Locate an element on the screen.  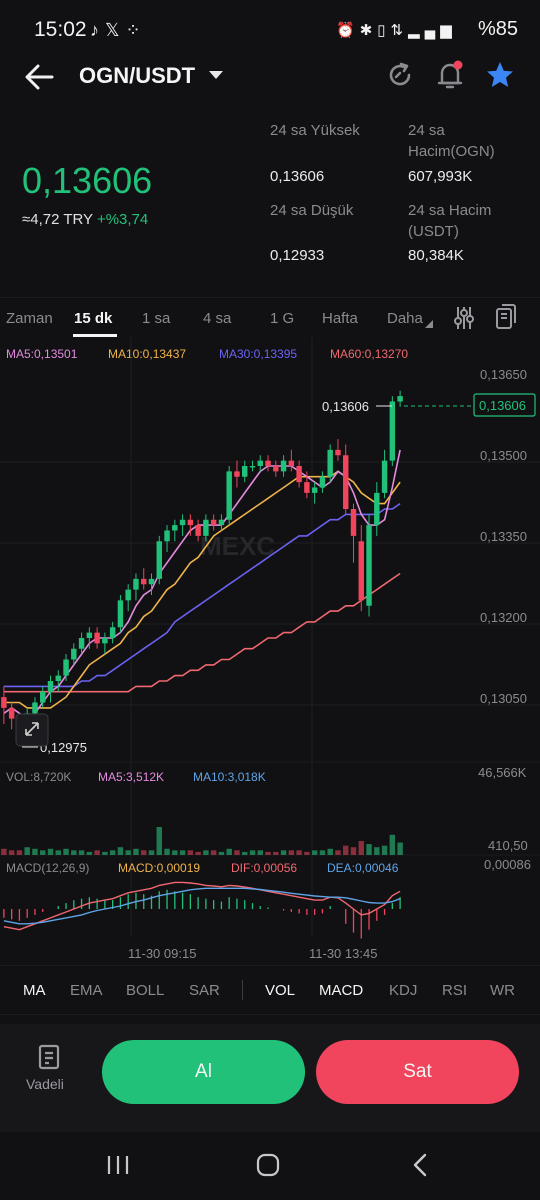
ind-kdj: KDJ is located at coordinates (403, 990).